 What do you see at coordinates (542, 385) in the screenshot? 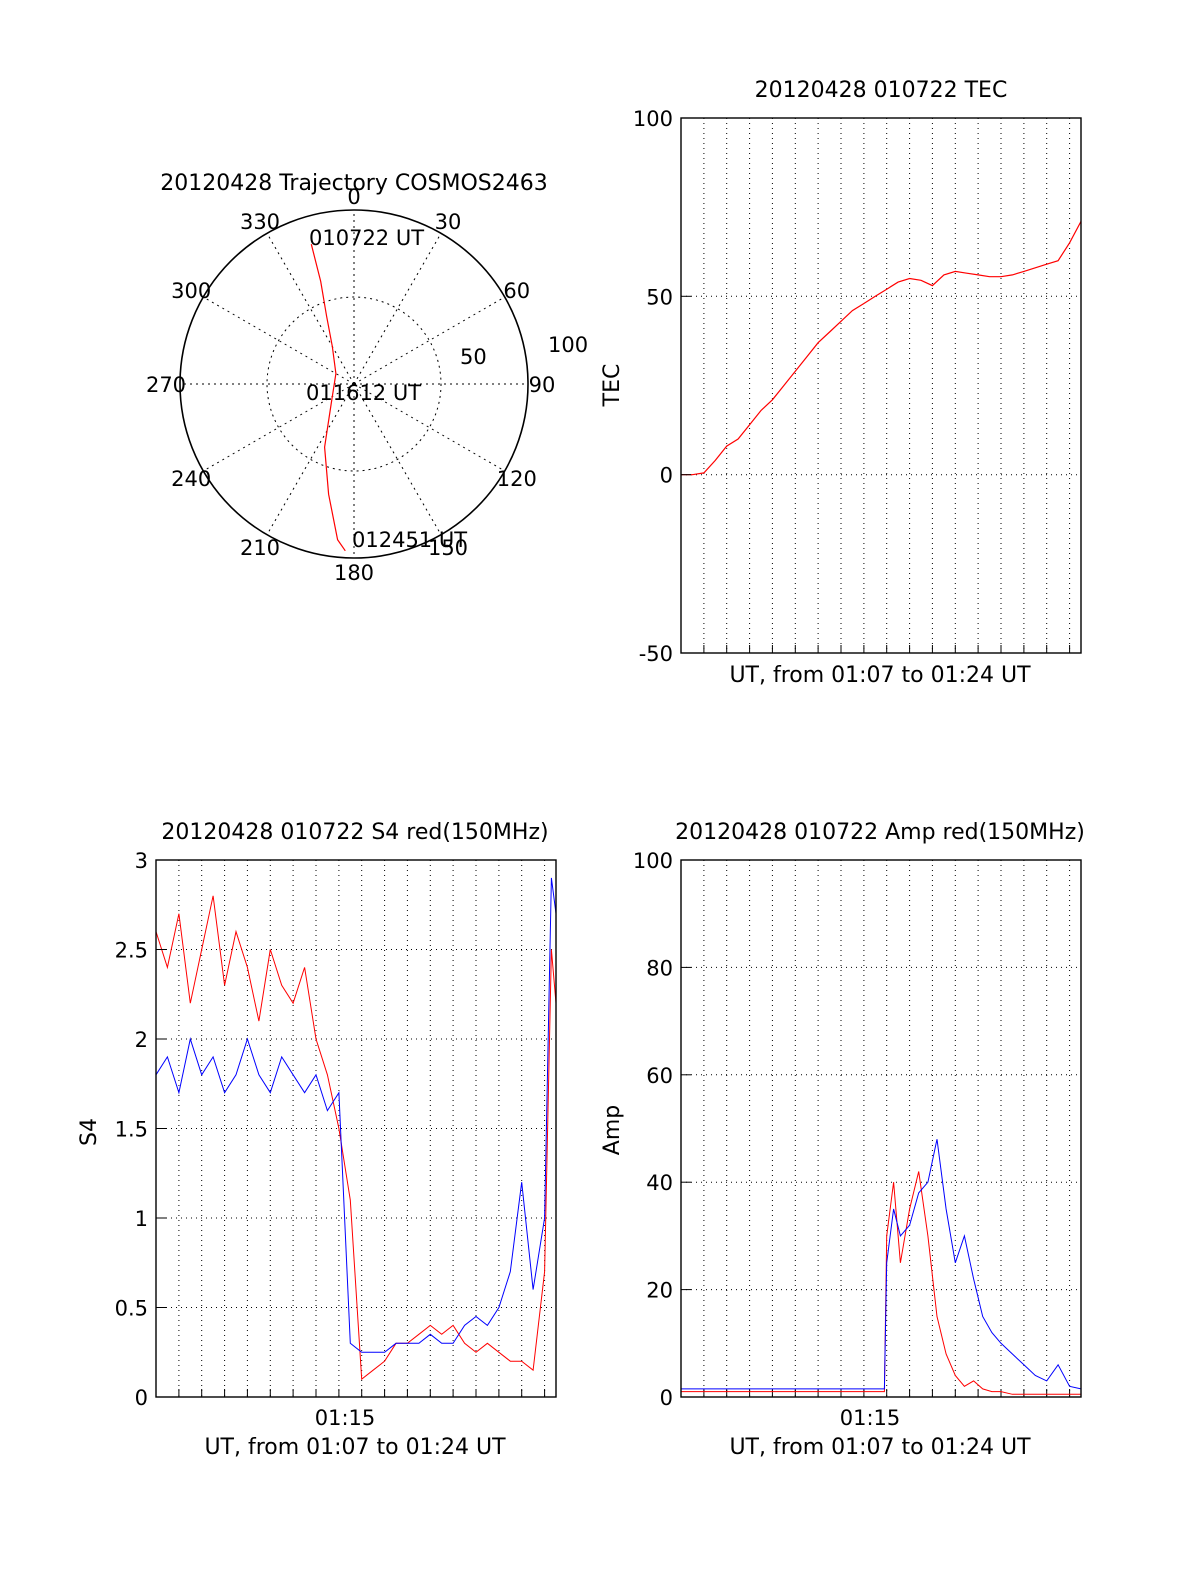
I see `polar-angle-tick-90: 90` at bounding box center [542, 385].